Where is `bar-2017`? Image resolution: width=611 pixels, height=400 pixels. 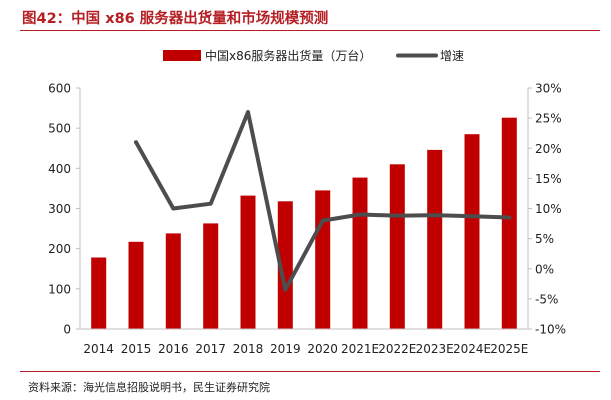 bar-2017 is located at coordinates (211, 276).